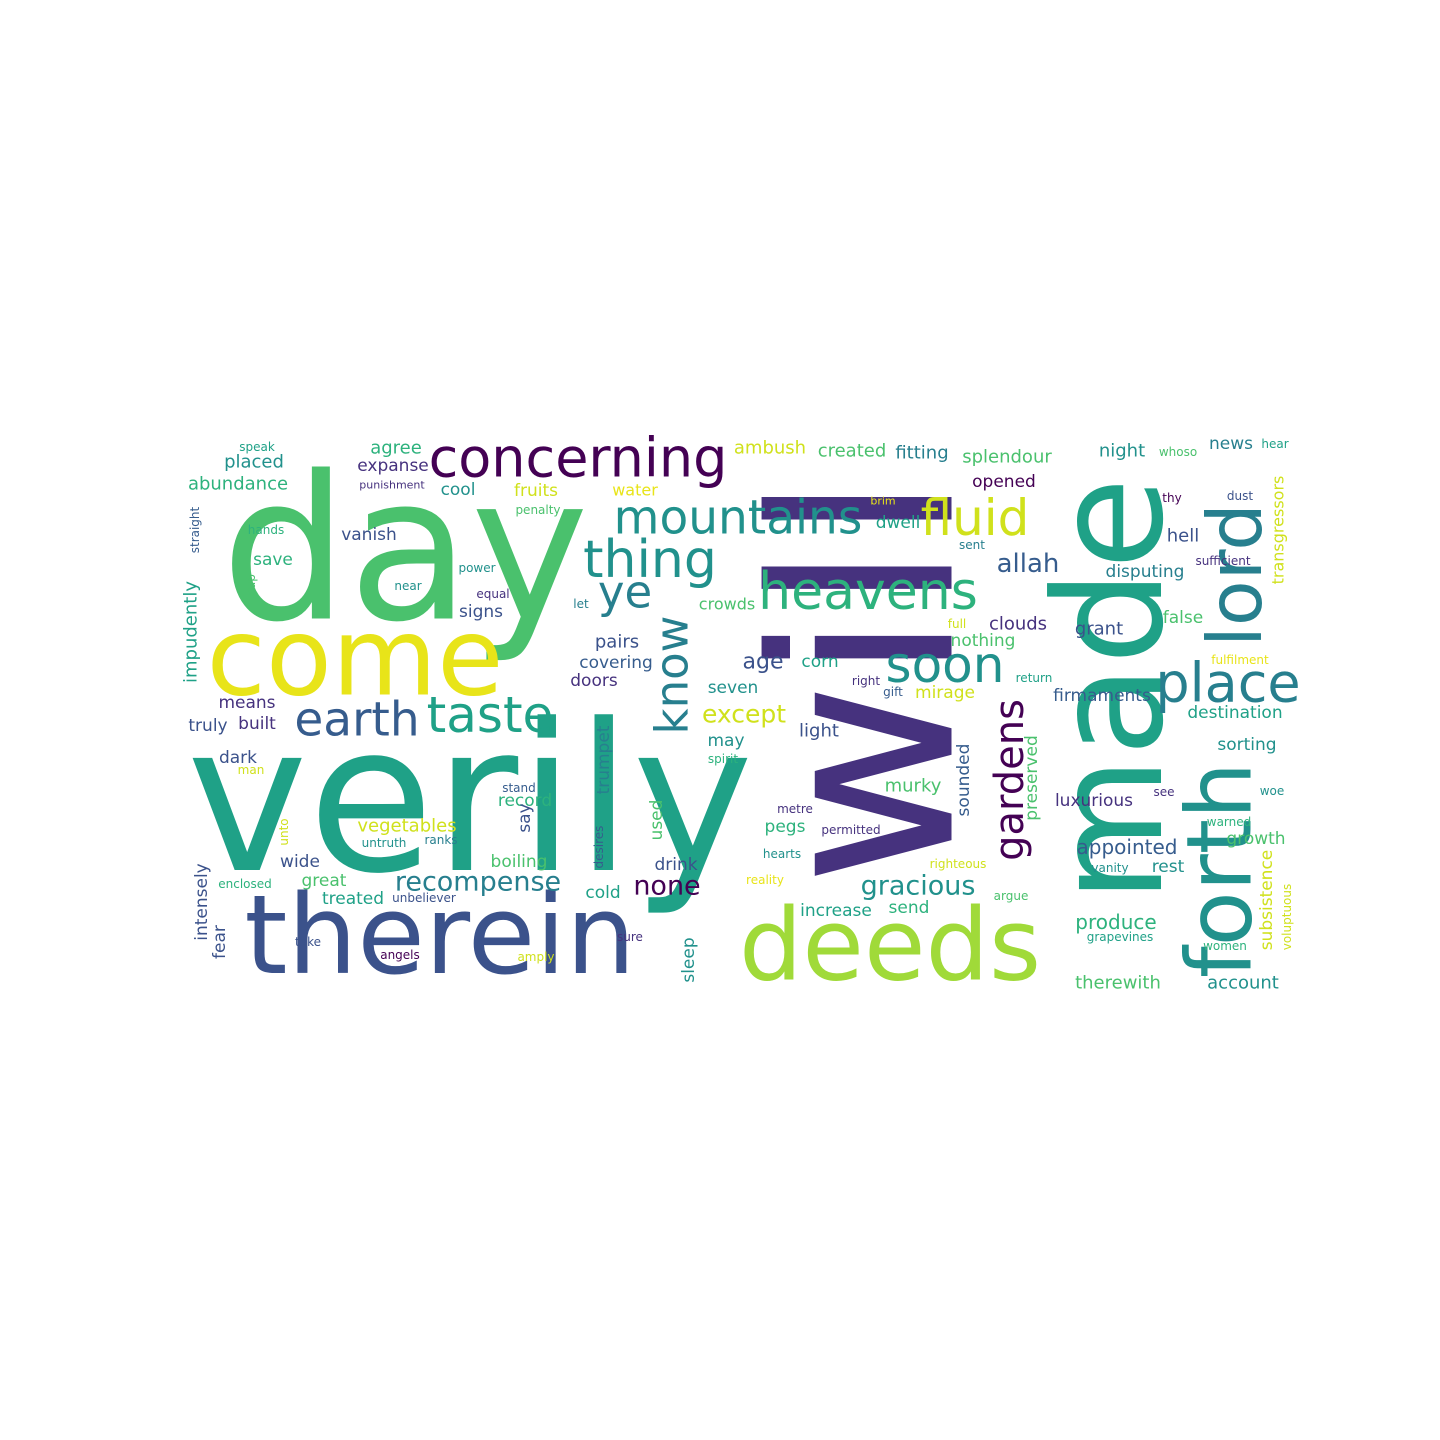  I want to click on word-covering: covering, so click(616, 663).